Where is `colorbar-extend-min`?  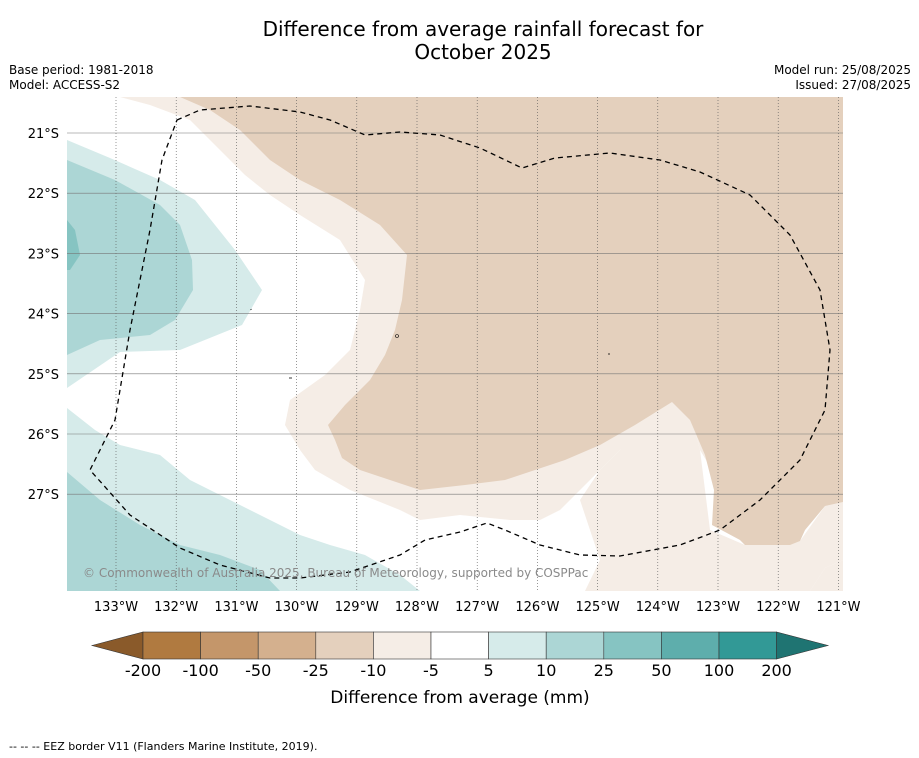
colorbar-extend-min is located at coordinates (117, 645).